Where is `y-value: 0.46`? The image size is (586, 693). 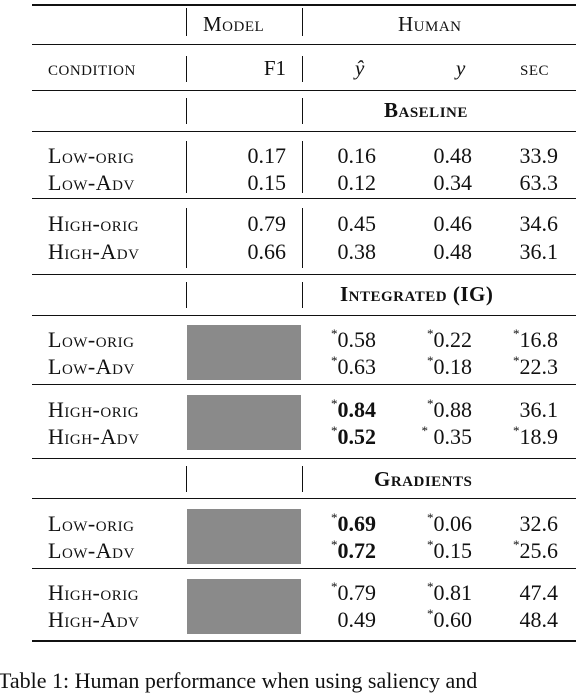 y-value: 0.46 is located at coordinates (453, 223).